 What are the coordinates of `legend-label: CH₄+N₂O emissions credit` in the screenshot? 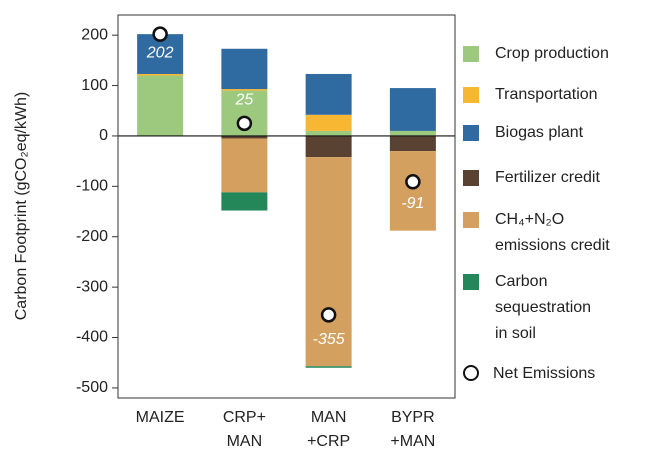 It's located at (552, 232).